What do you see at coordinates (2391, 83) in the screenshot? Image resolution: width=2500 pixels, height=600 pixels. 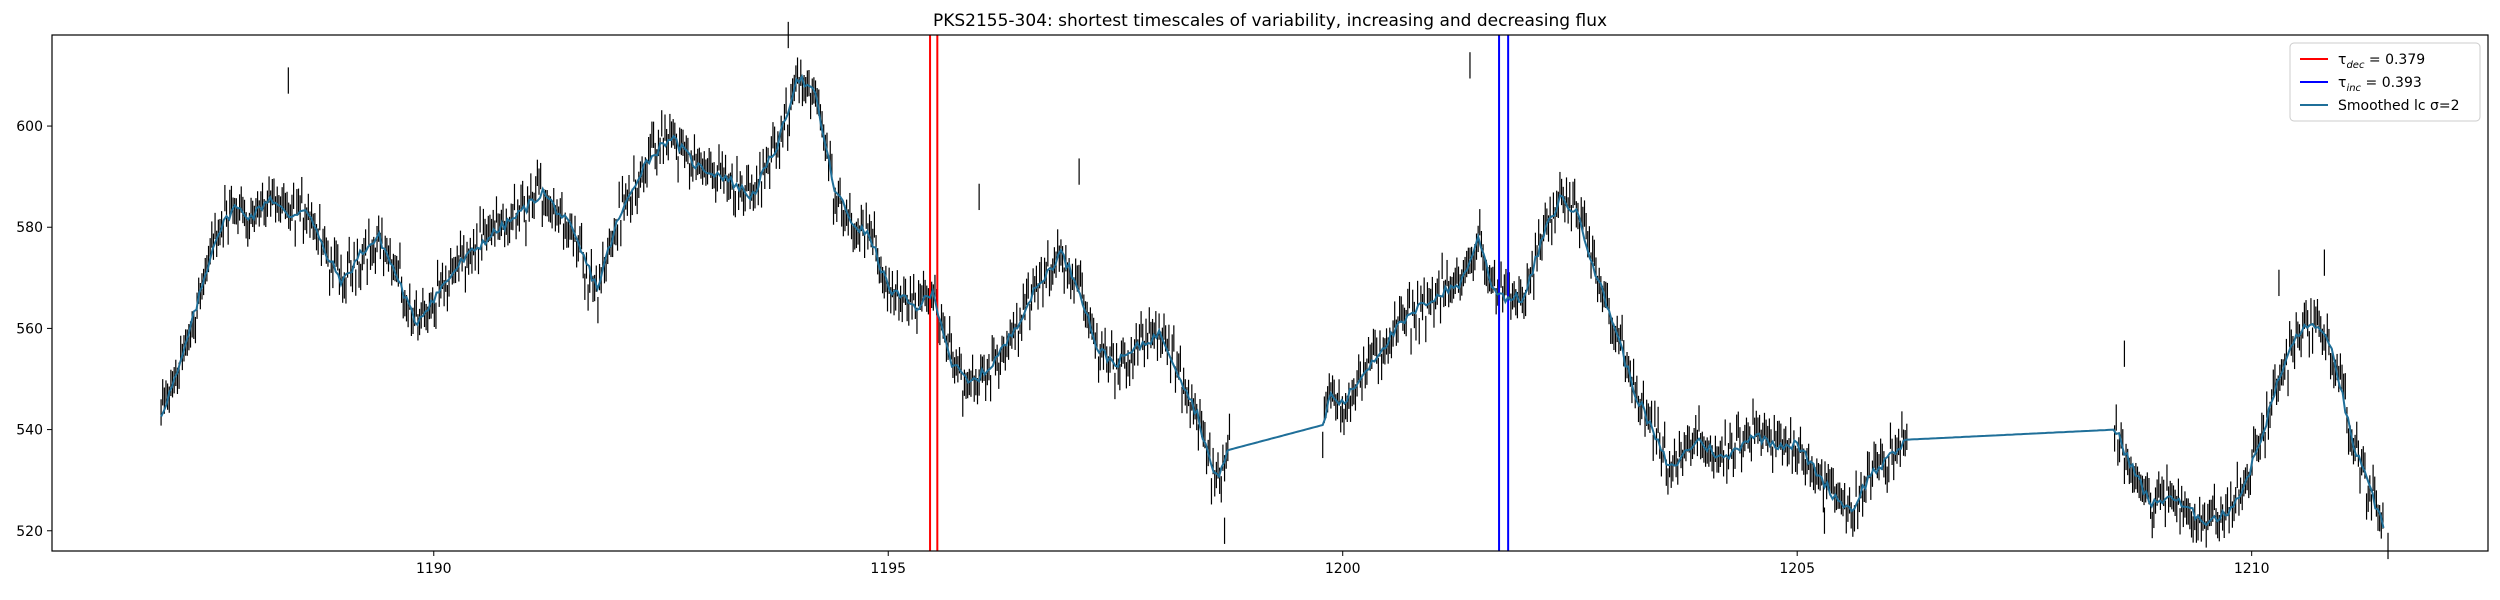 I see `legend-inc-text: = 0.393` at bounding box center [2391, 83].